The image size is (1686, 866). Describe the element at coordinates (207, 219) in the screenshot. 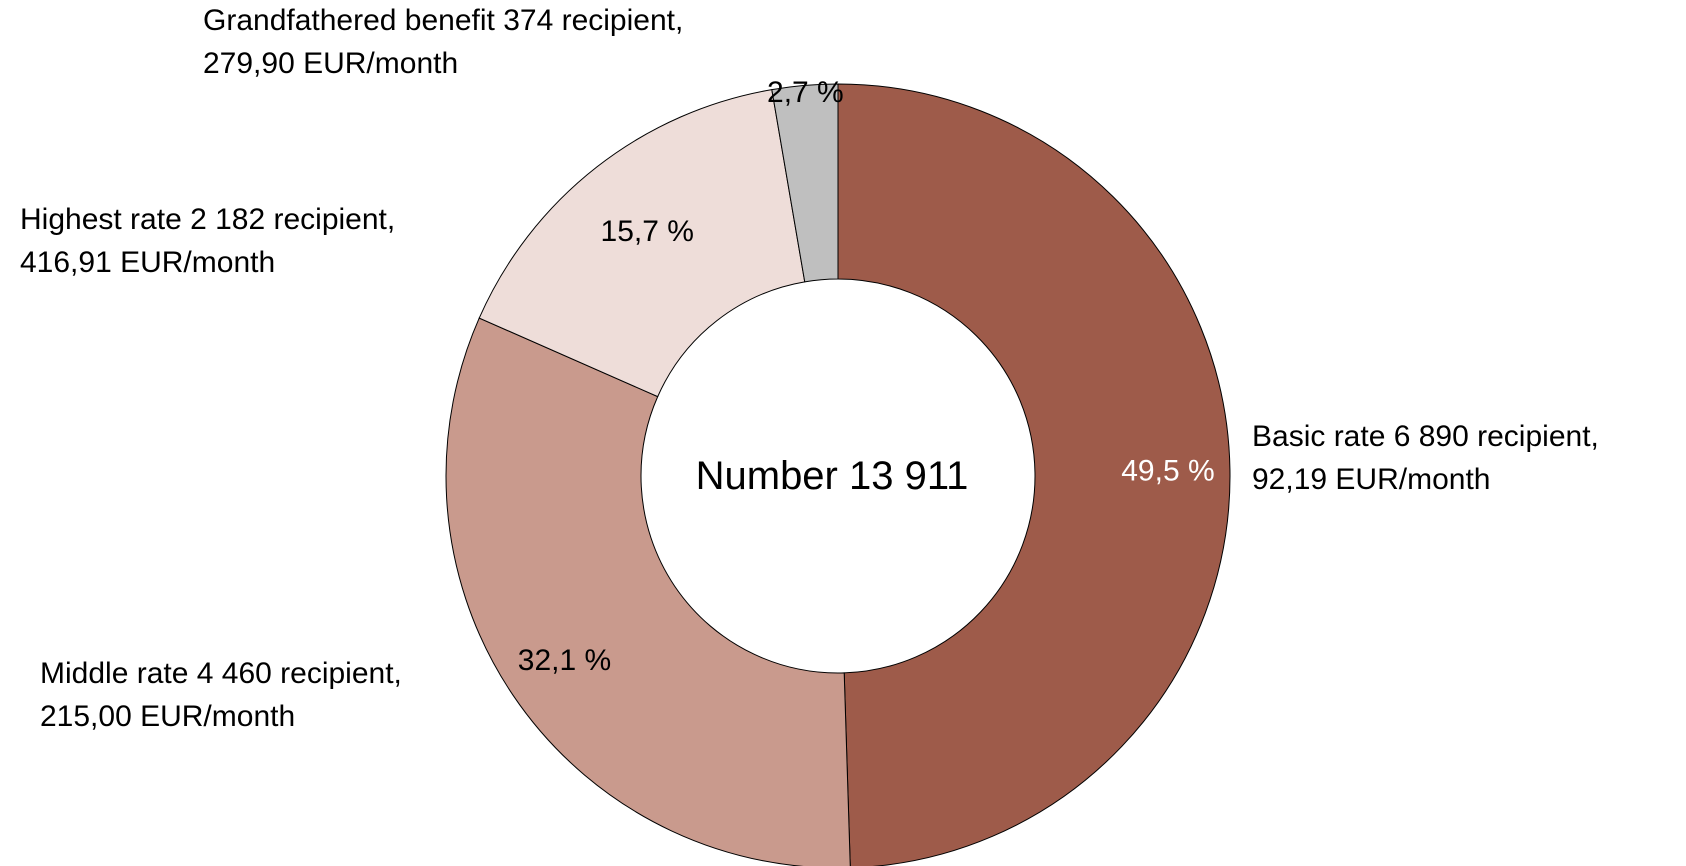

I see `category-label-highest-rate-line1: Highest rate 2 182 recipient,` at that location.